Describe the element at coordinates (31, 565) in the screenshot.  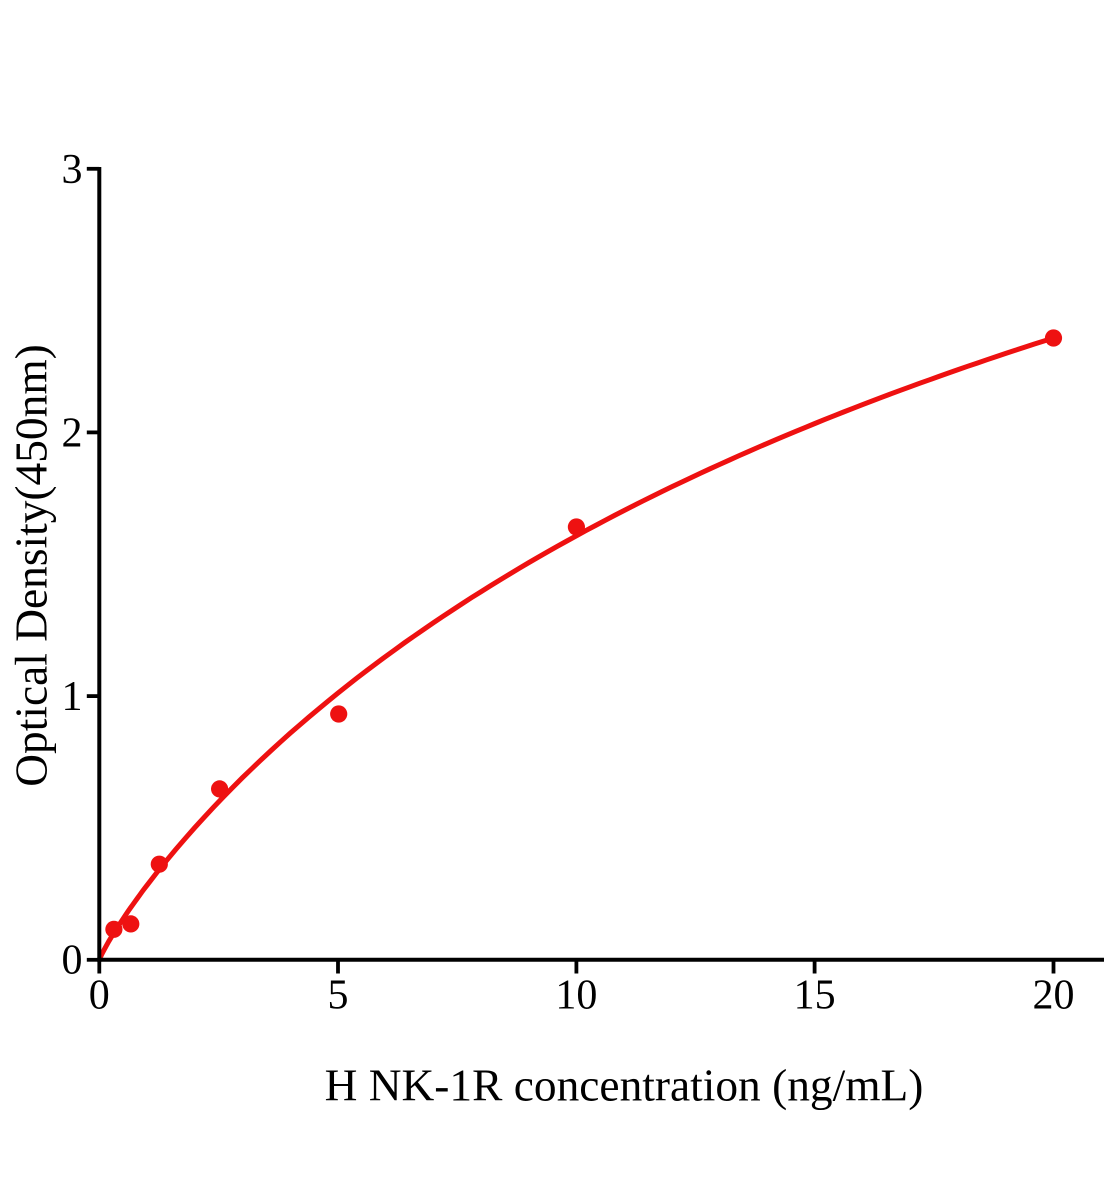
I see `svg-text: Optical Density(450nm)` at that location.